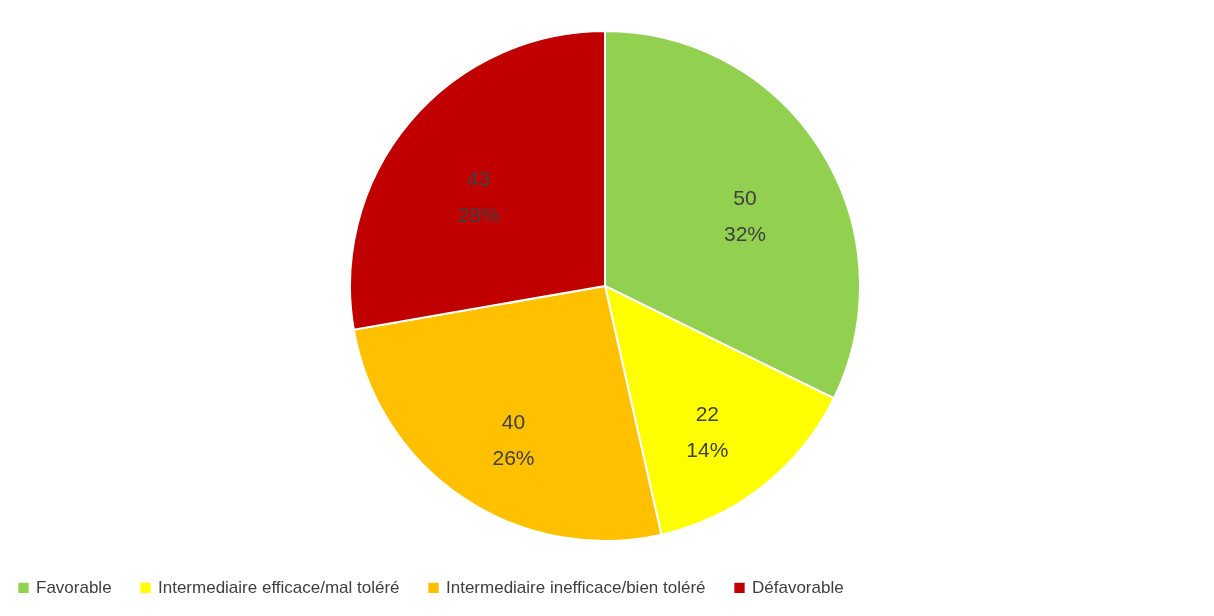 The width and height of the screenshot is (1214, 616). What do you see at coordinates (798, 587) in the screenshot?
I see `legend-label: Défavorable` at bounding box center [798, 587].